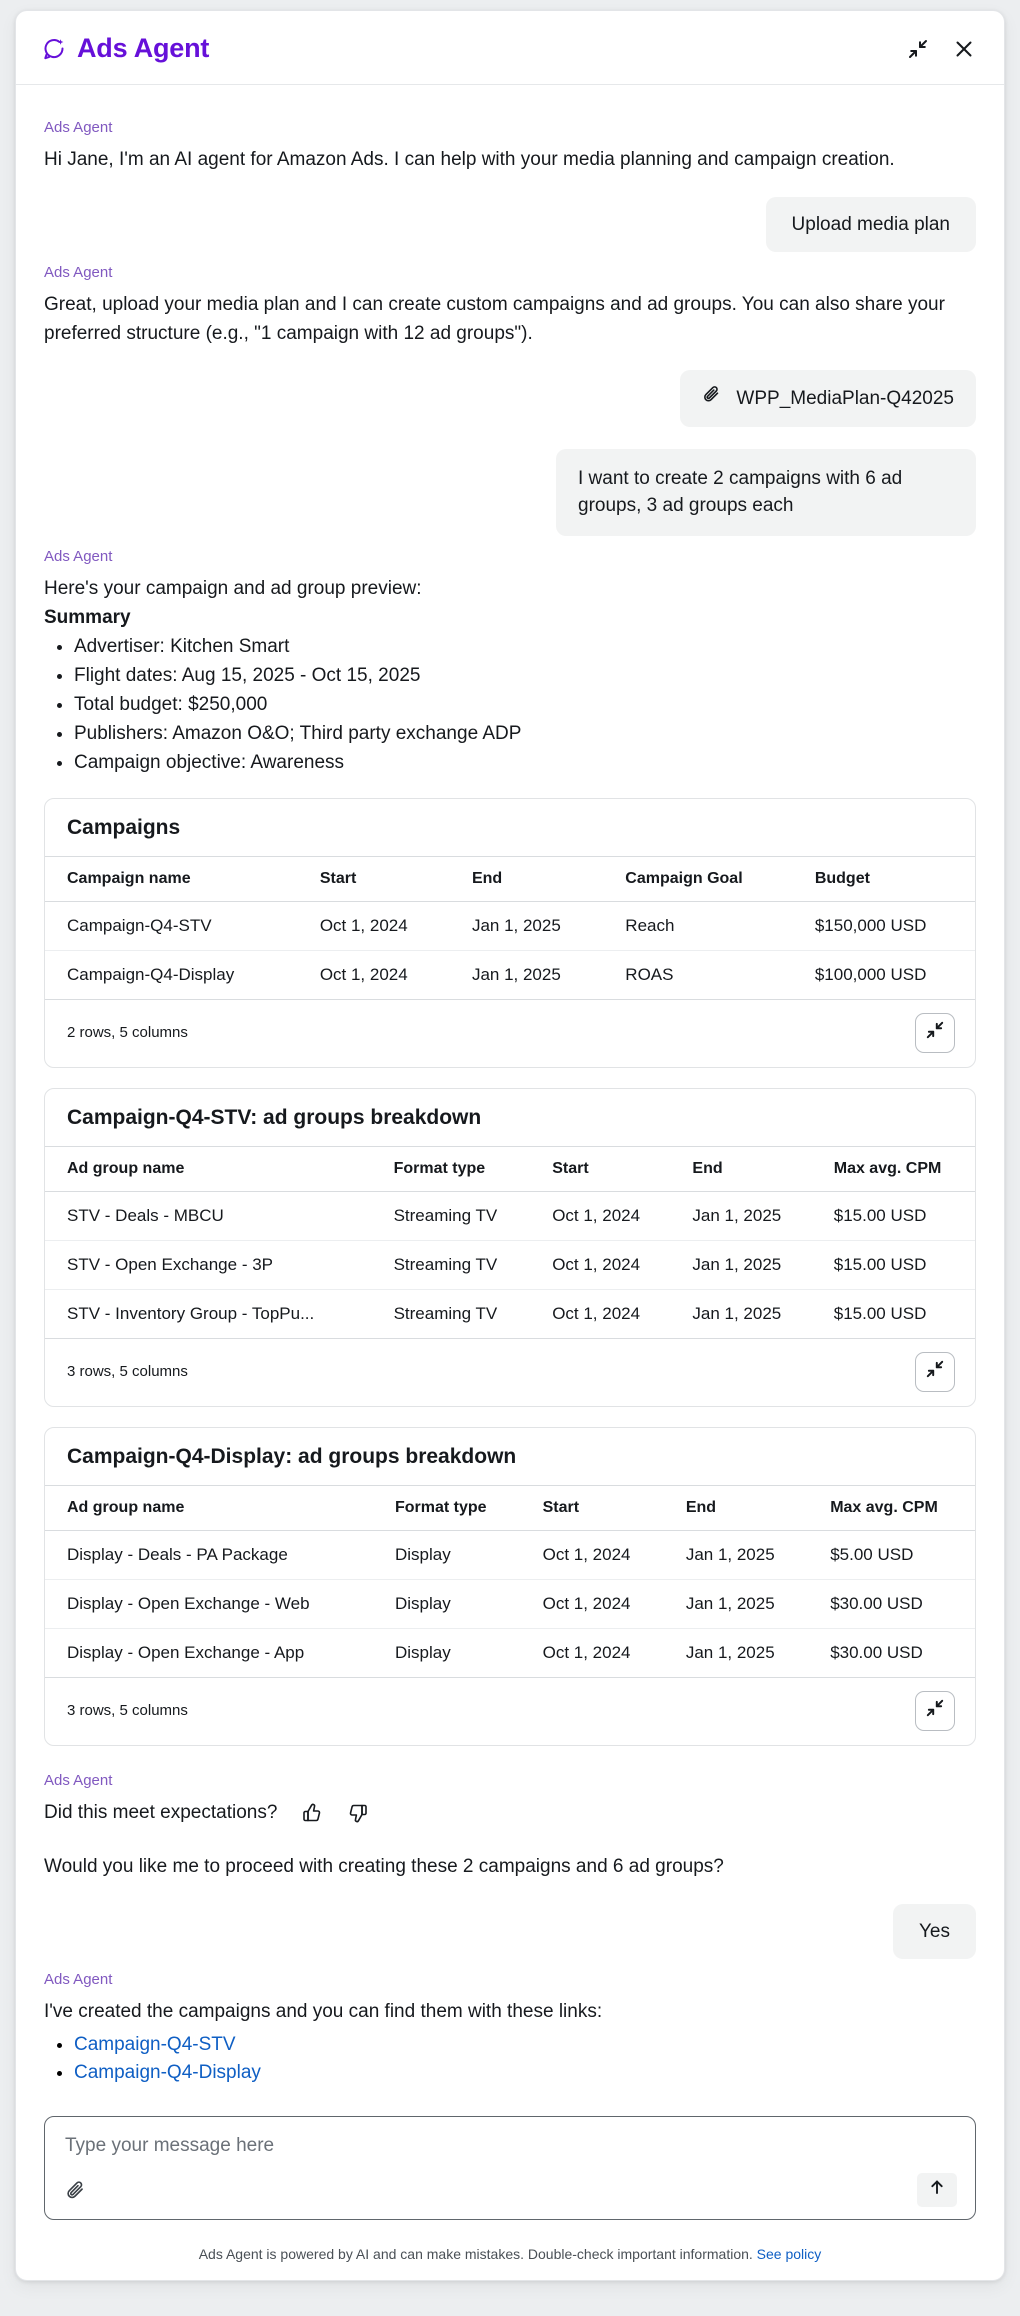 This screenshot has width=1020, height=2316. What do you see at coordinates (828, 398) in the screenshot?
I see `attachment-chip: WPP_MediaPlan-Q42025` at bounding box center [828, 398].